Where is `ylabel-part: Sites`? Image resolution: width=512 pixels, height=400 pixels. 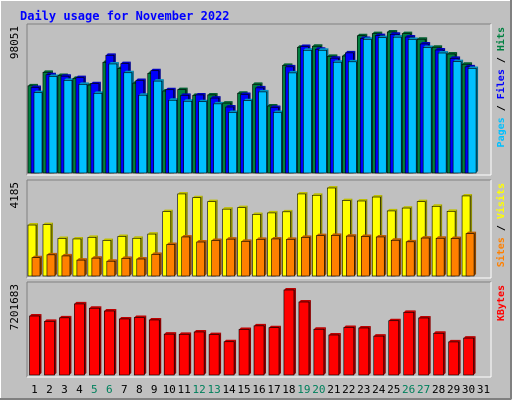
ylabel-part: Sites is located at coordinates (501, 252).